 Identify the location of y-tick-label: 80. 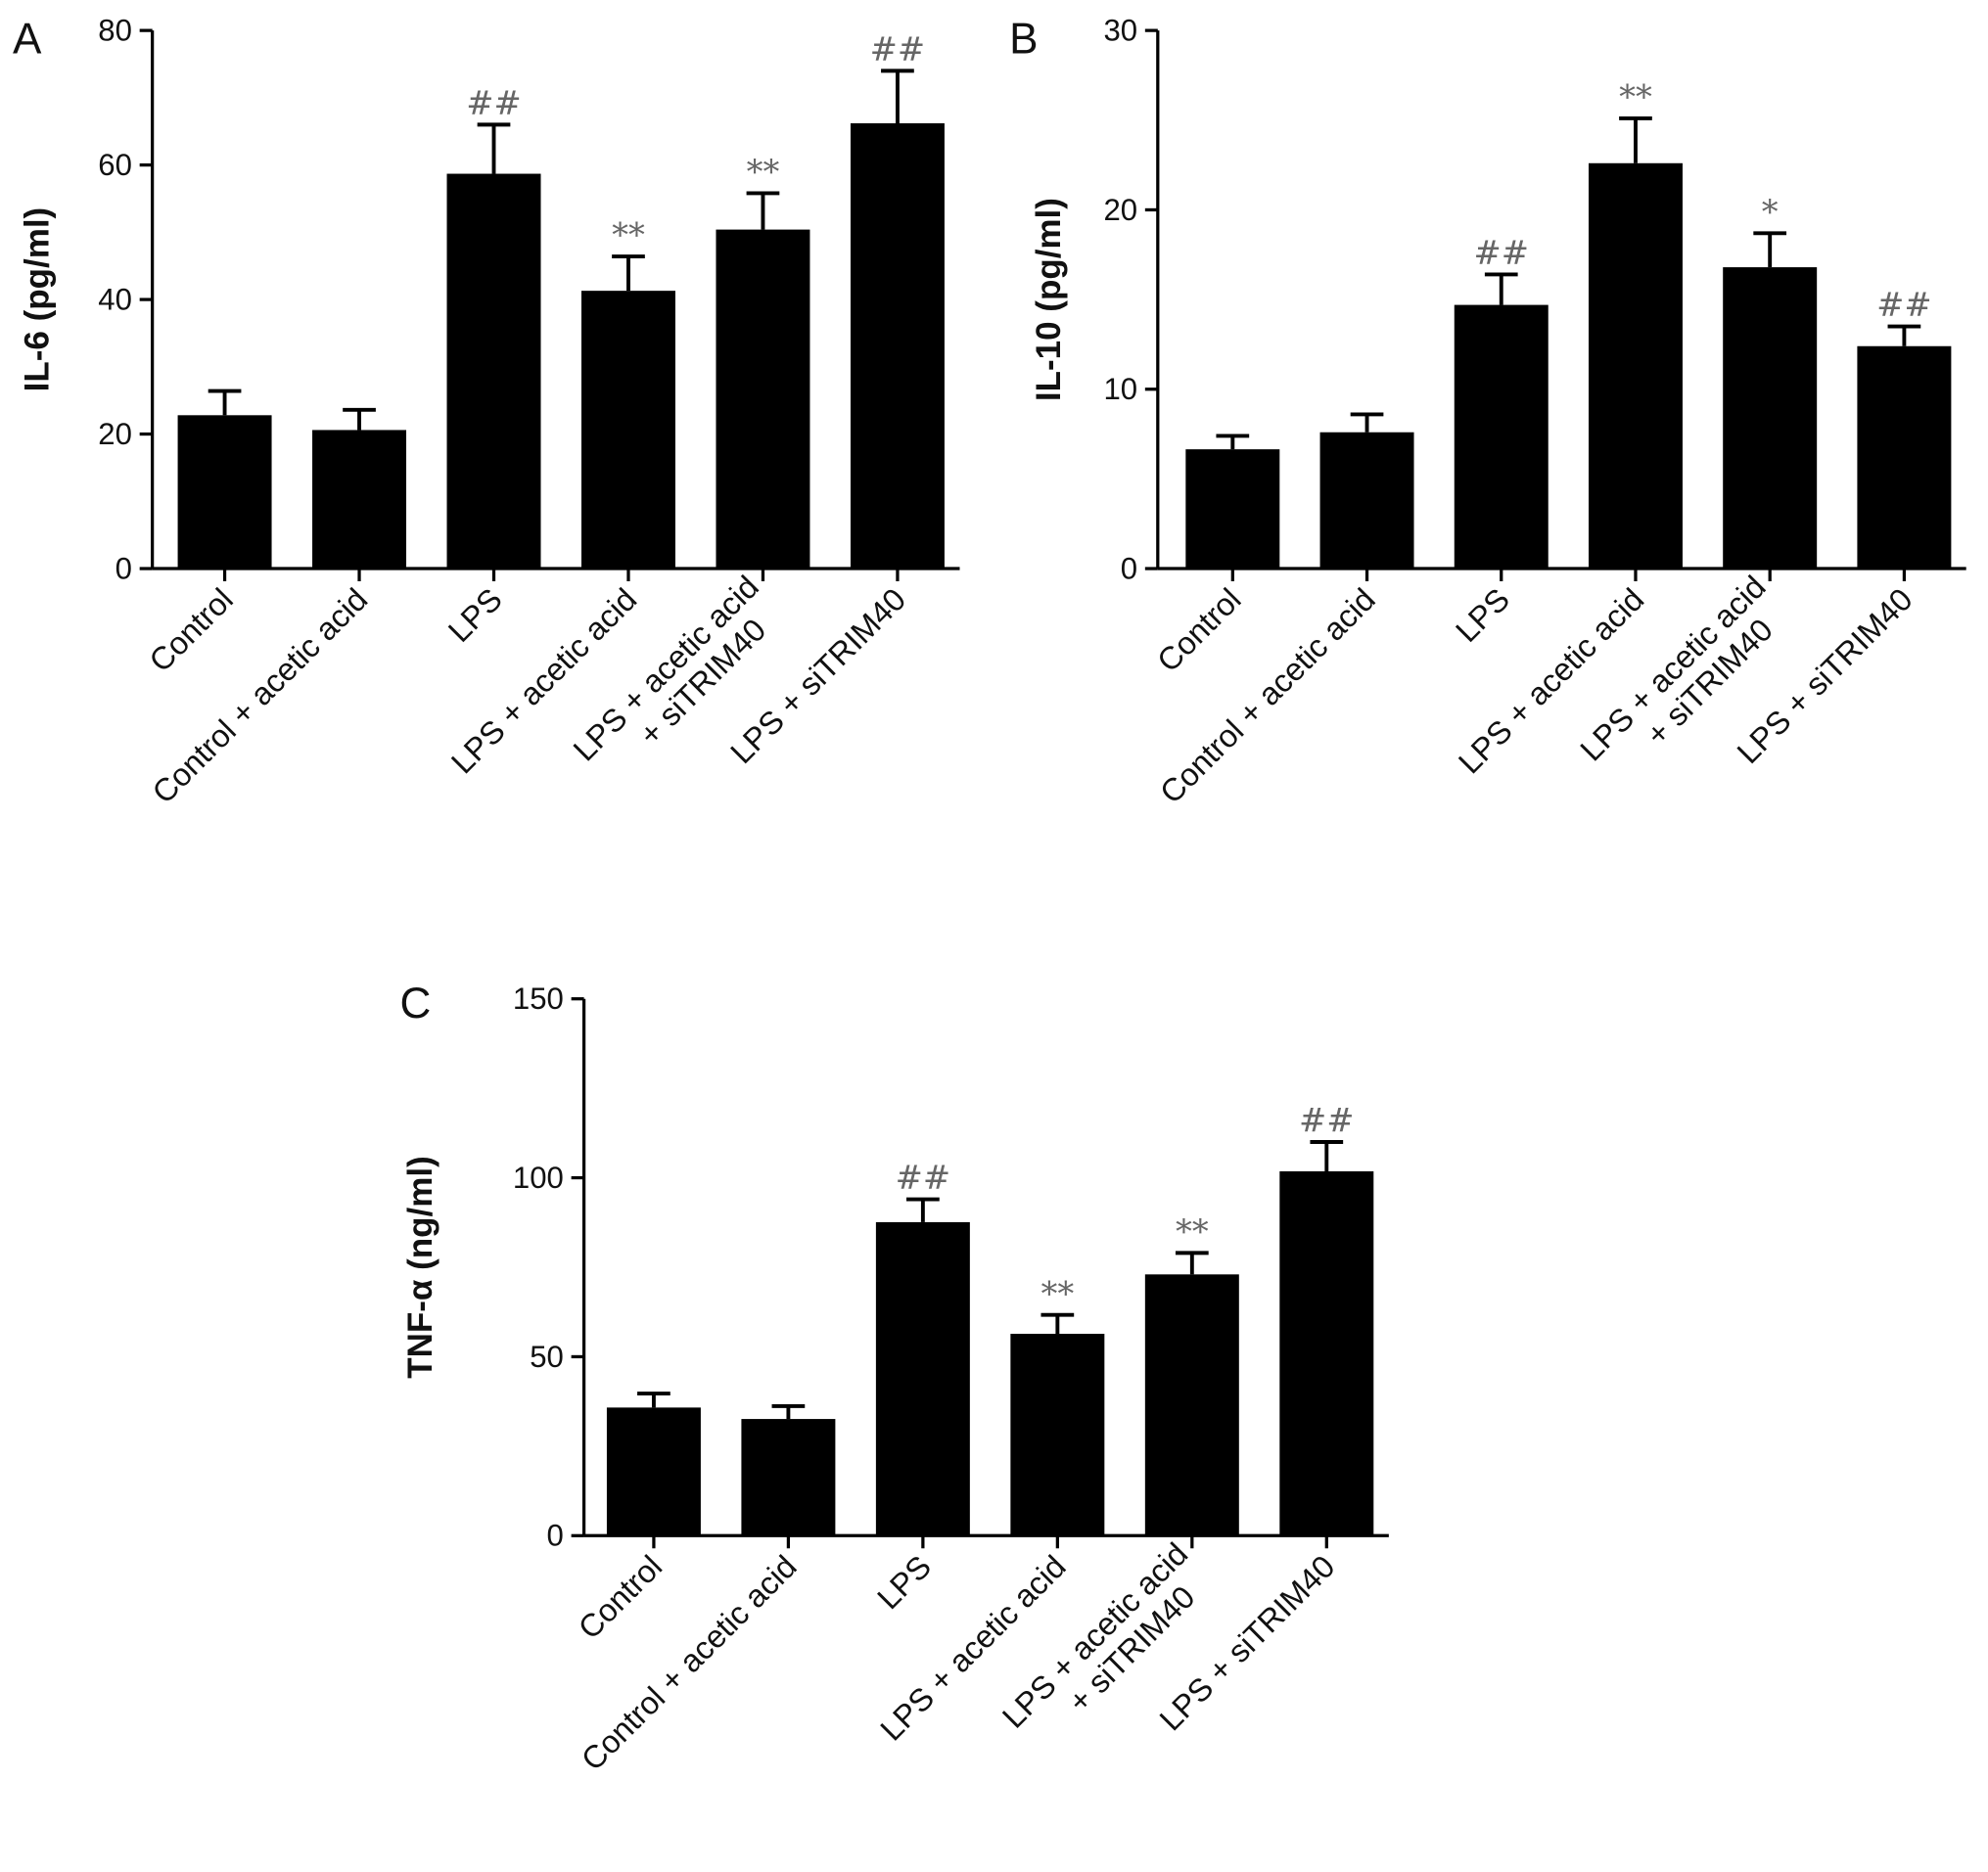
(115, 31).